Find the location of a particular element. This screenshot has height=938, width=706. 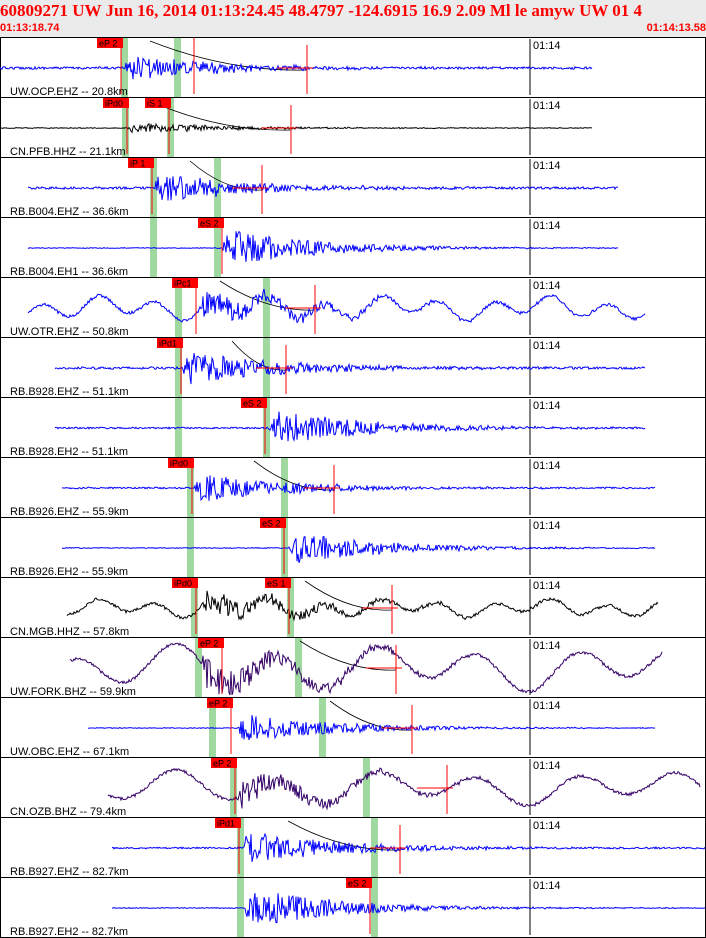

channel-row: 01:14 iPd0 iS 1 CN.PFB.HHZ -- 21.1km is located at coordinates (353, 128).